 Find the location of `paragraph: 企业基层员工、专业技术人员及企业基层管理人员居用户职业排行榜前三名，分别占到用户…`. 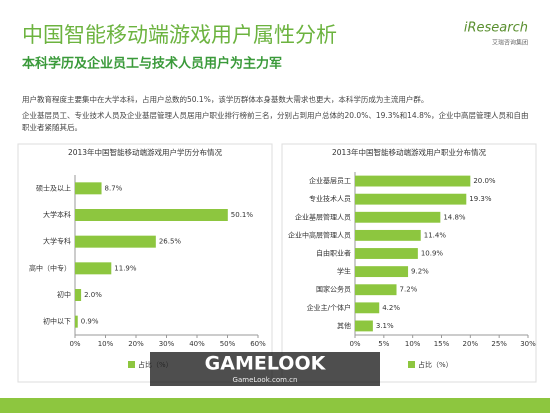

paragraph: 企业基层员工、专业技术人员及企业基层管理人员居用户职业排行榜前三名，分别占到用户… is located at coordinates (275, 121).